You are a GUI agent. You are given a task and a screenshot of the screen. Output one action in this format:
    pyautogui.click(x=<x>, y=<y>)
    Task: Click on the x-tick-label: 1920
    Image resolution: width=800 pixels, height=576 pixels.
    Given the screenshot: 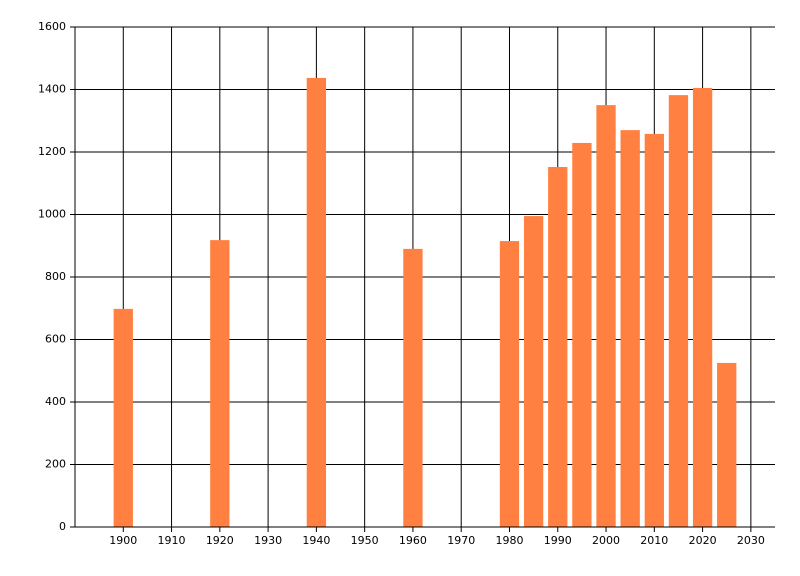 What is the action you would take?
    pyautogui.click(x=220, y=540)
    